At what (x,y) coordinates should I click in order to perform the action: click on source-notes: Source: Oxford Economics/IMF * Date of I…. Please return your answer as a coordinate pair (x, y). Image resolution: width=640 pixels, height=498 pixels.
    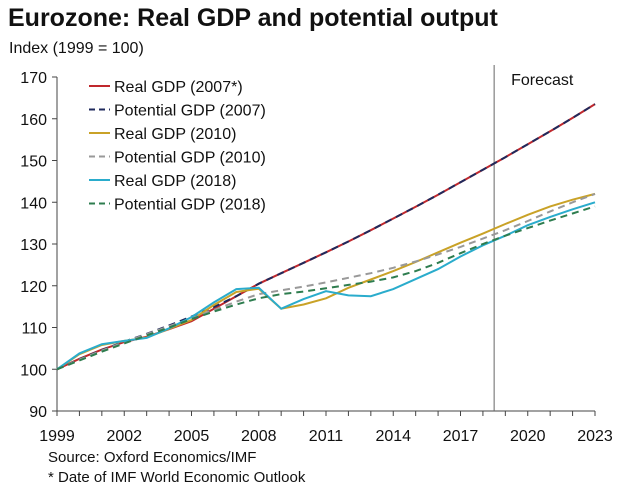
    Looking at the image, I should click on (176, 468).